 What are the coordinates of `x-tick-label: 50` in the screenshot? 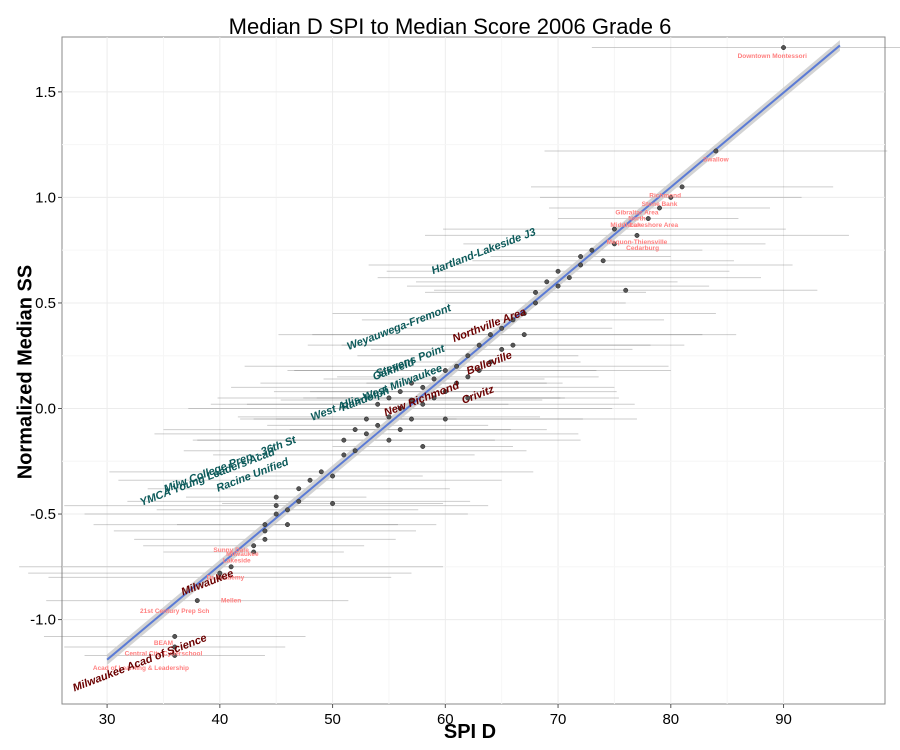 It's located at (332, 719).